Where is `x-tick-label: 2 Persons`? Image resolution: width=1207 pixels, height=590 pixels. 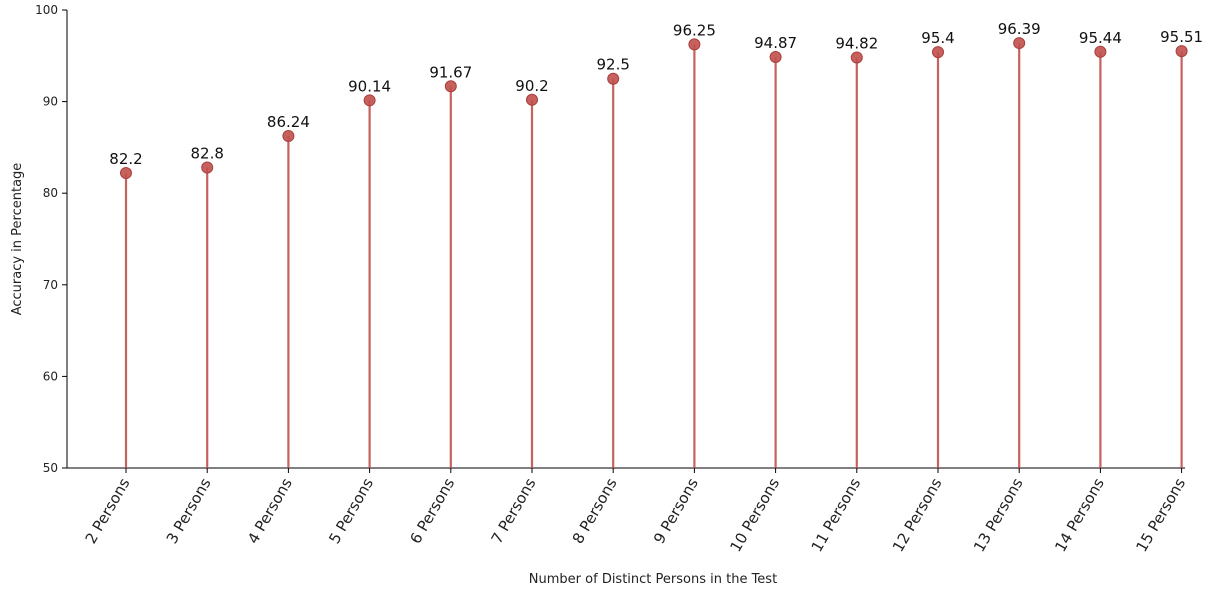 x-tick-label: 2 Persons is located at coordinates (108, 511).